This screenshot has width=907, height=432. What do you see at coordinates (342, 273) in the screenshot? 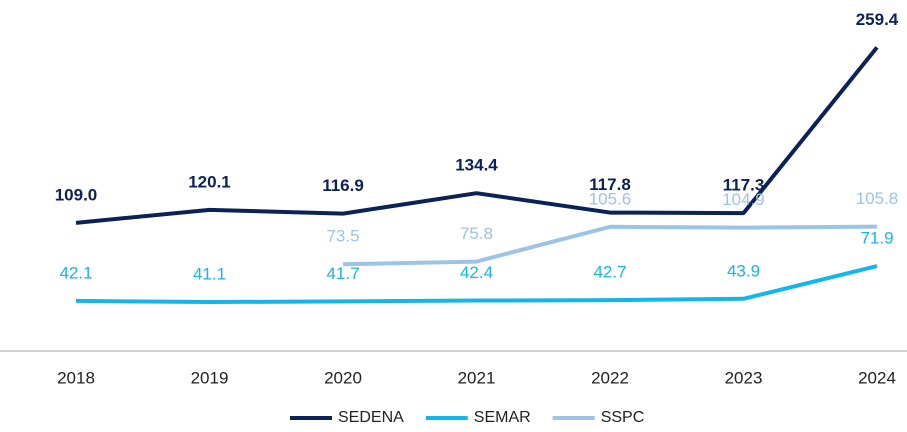
I see `data-label: 41.7` at bounding box center [342, 273].